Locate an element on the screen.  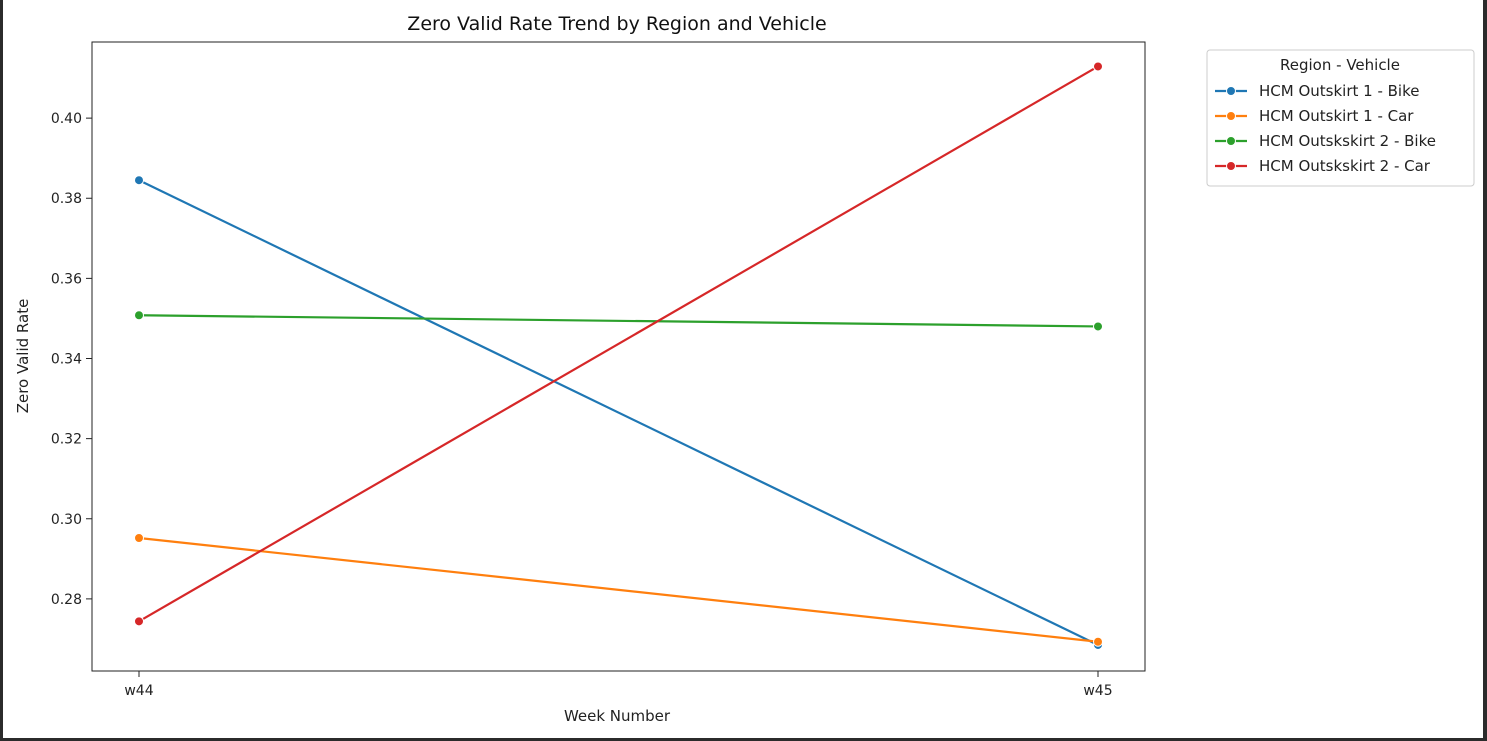
y-axis: 0.28 0.30 0.32 0.34 0.36 0.38 0.40 is located at coordinates (71, 359).